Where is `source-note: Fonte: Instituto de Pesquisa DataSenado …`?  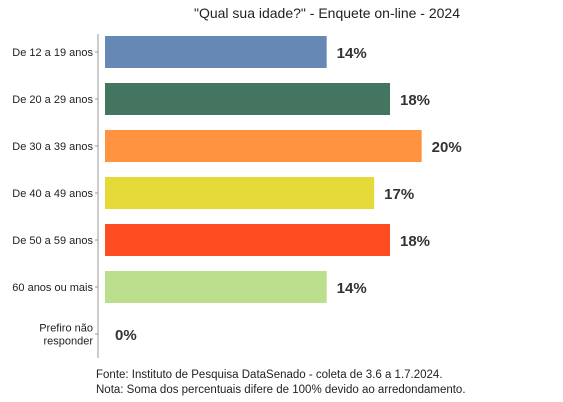
source-note: Fonte: Instituto de Pesquisa DataSenado … is located at coordinates (269, 375).